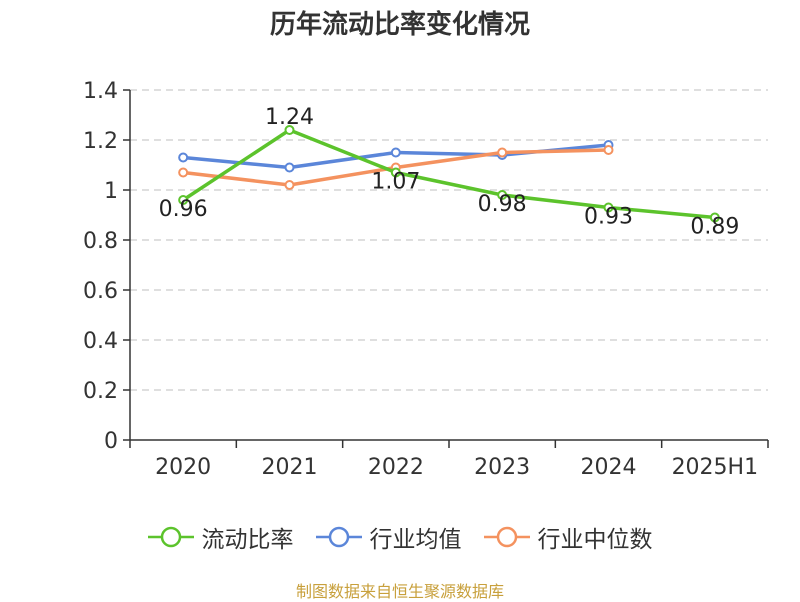 This screenshot has height=602, width=800. What do you see at coordinates (290, 467) in the screenshot?
I see `x-tick-label: 2021` at bounding box center [290, 467].